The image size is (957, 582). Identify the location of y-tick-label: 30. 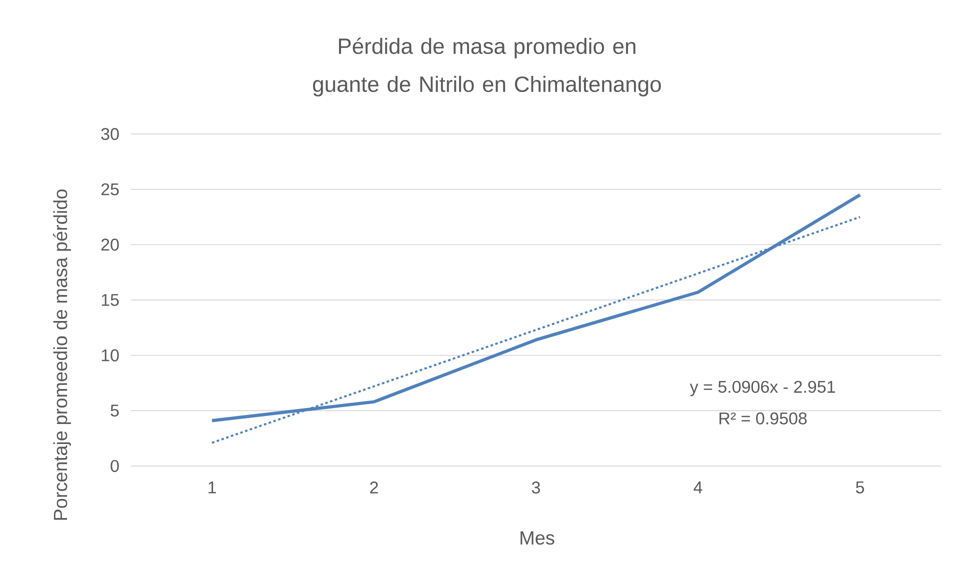
(110, 134).